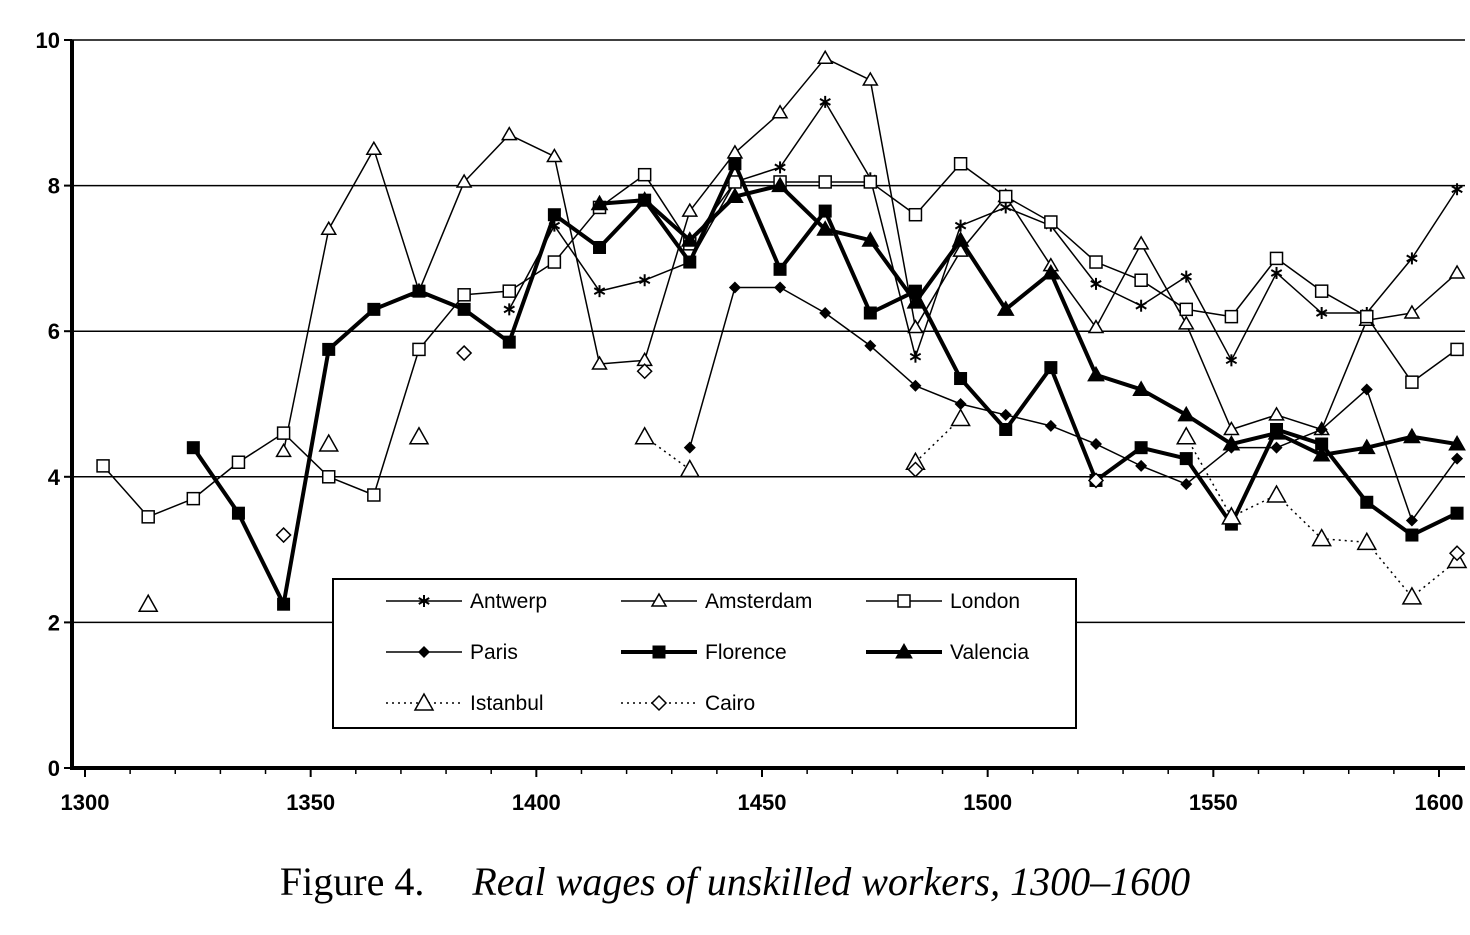  What do you see at coordinates (54, 622) in the screenshot?
I see `y-tick-label-2: 2` at bounding box center [54, 622].